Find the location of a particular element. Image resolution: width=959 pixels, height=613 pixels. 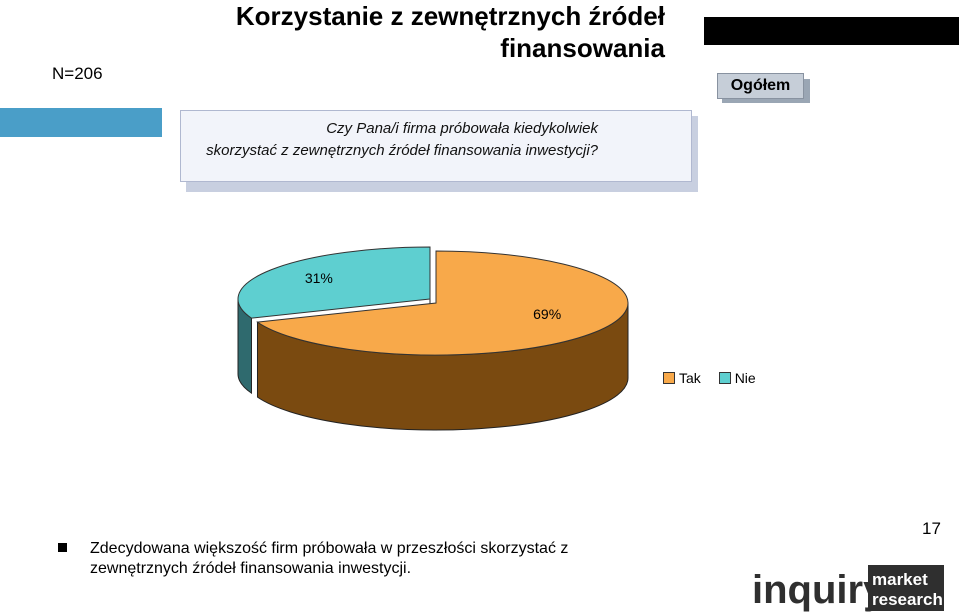

inquiry-logo: inquiry market research is located at coordinates (848, 588).